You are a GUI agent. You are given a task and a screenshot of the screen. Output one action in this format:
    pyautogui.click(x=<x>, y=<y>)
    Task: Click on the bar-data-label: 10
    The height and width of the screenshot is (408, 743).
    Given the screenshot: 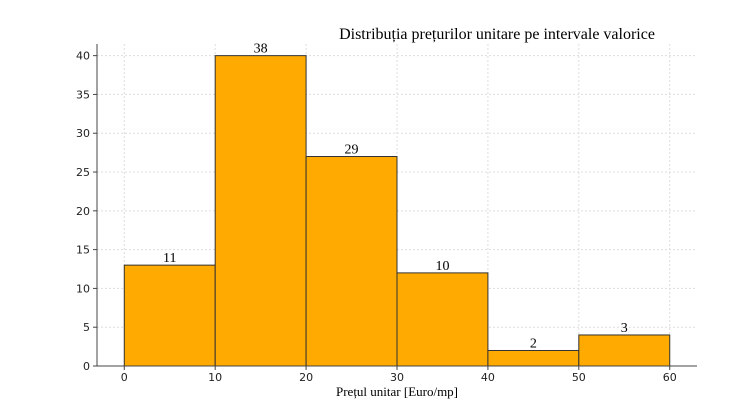 What is the action you would take?
    pyautogui.click(x=442, y=266)
    